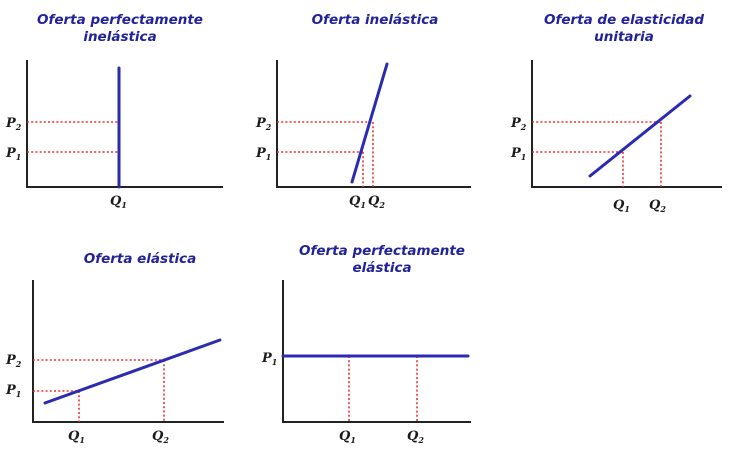 Image resolution: width=736 pixels, height=450 pixels. I want to click on panel-4-axes, so click(128, 351).